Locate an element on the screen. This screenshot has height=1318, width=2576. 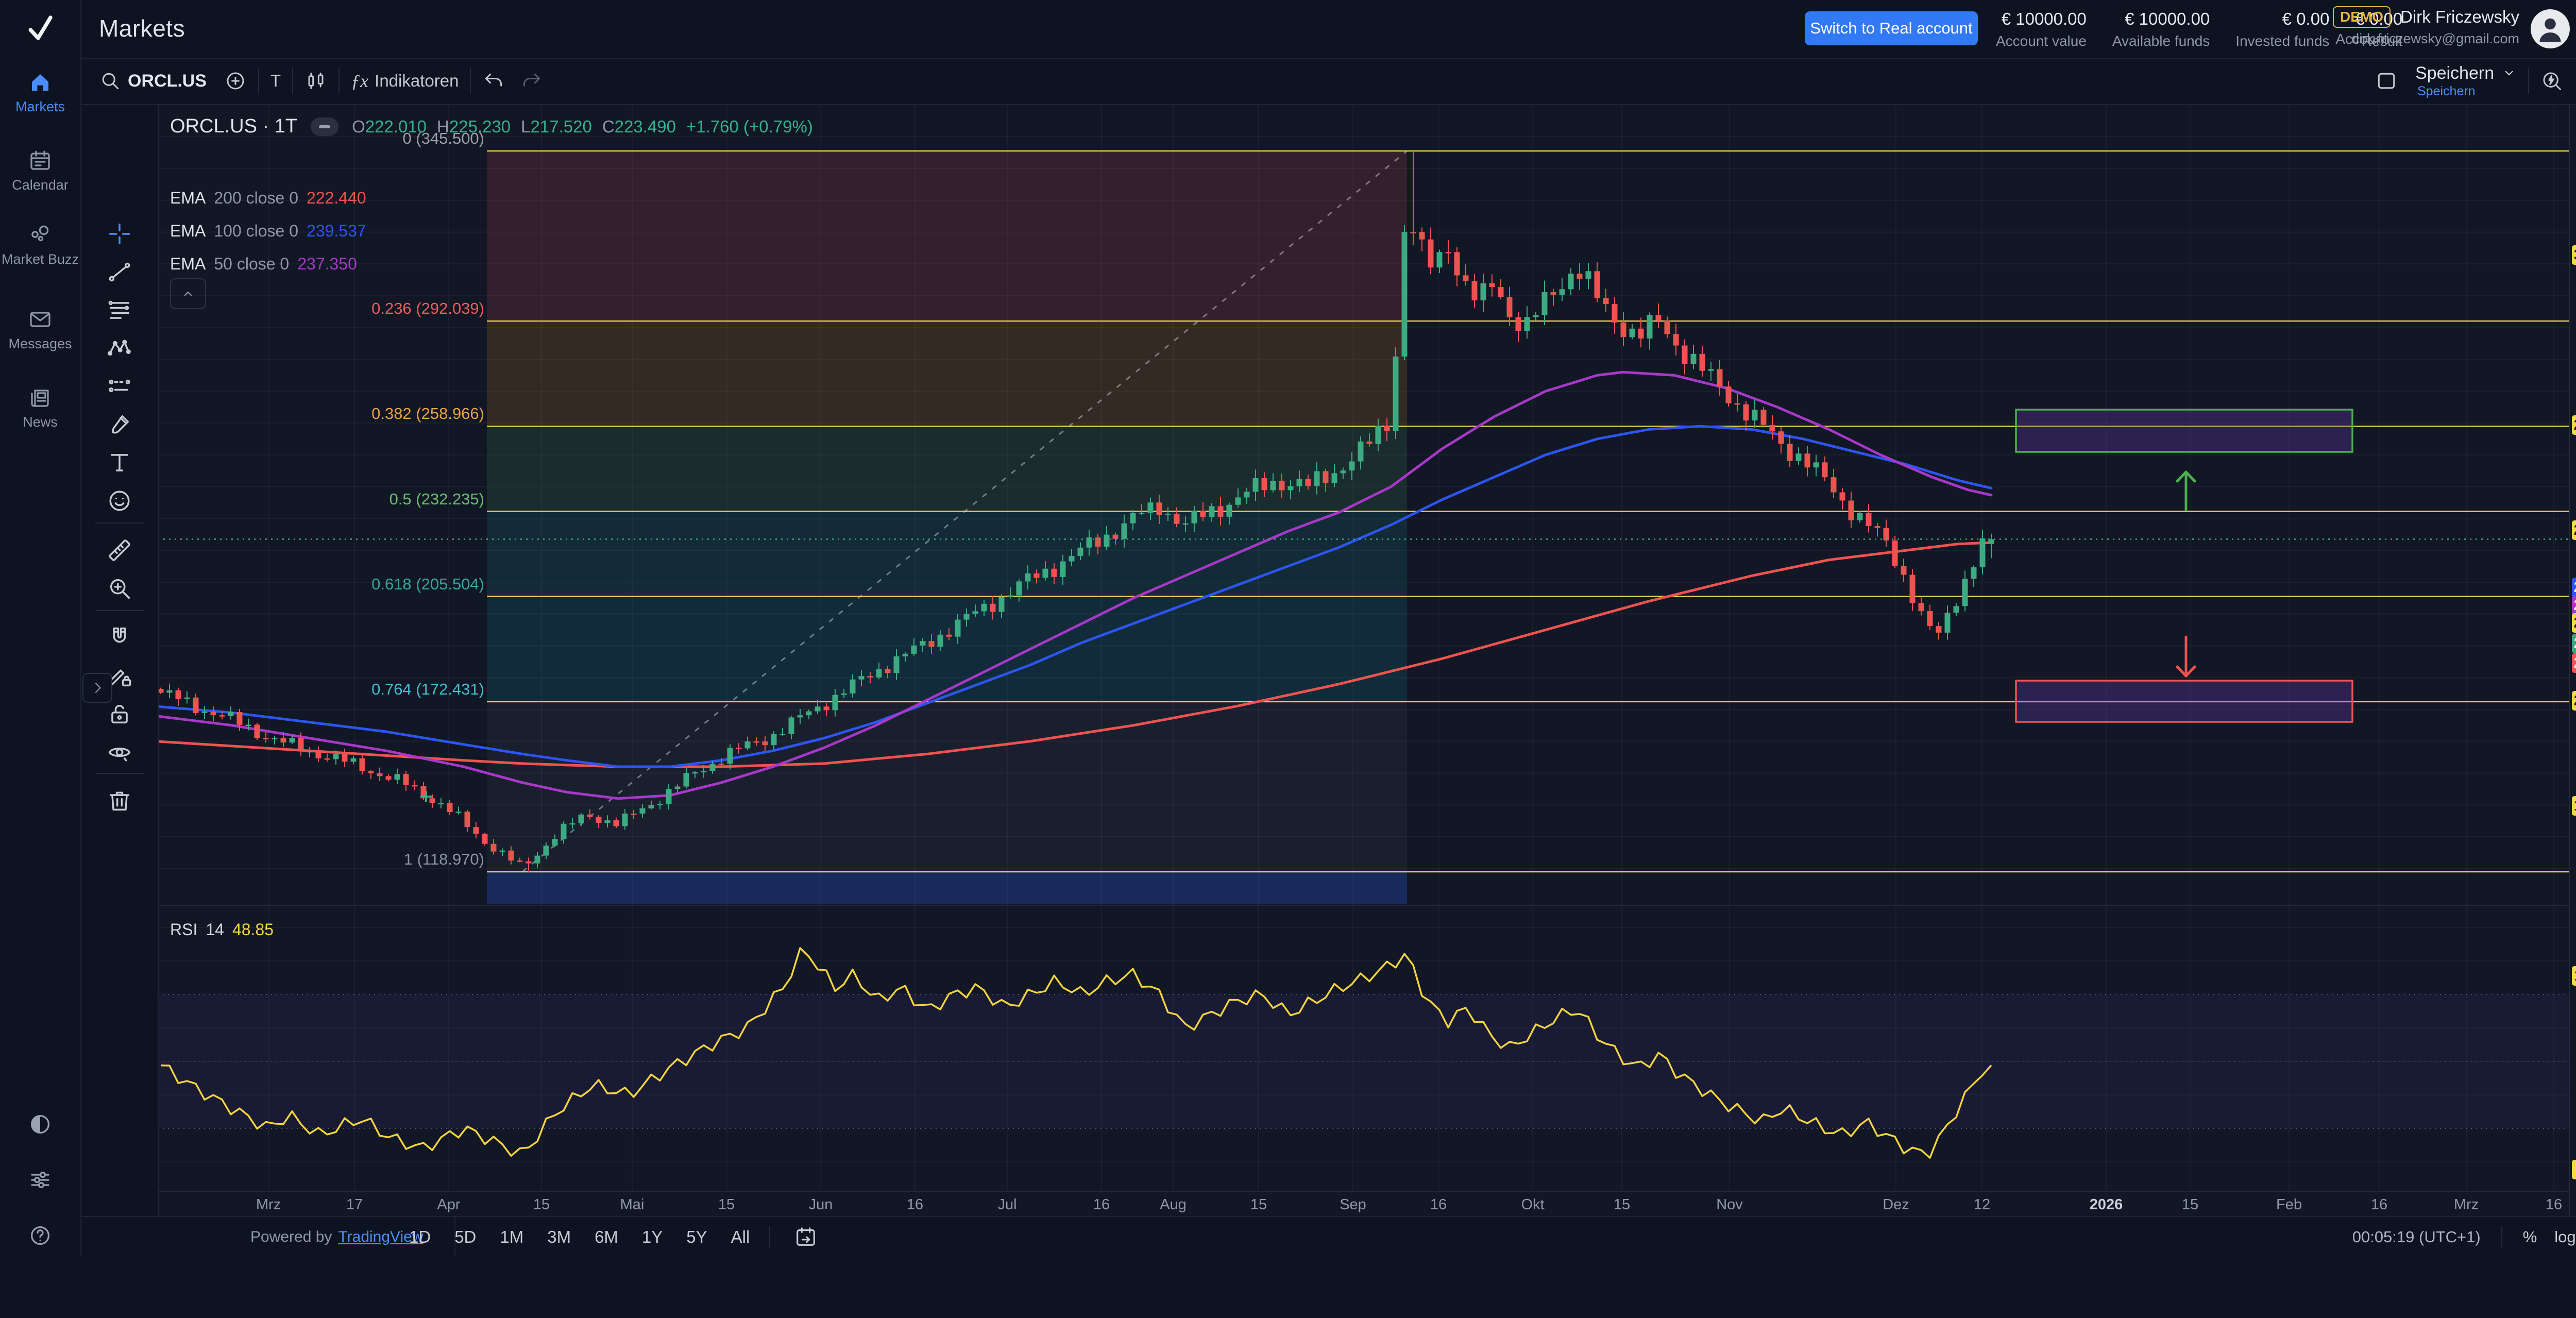
hide-drawings-tool is located at coordinates (119, 753).